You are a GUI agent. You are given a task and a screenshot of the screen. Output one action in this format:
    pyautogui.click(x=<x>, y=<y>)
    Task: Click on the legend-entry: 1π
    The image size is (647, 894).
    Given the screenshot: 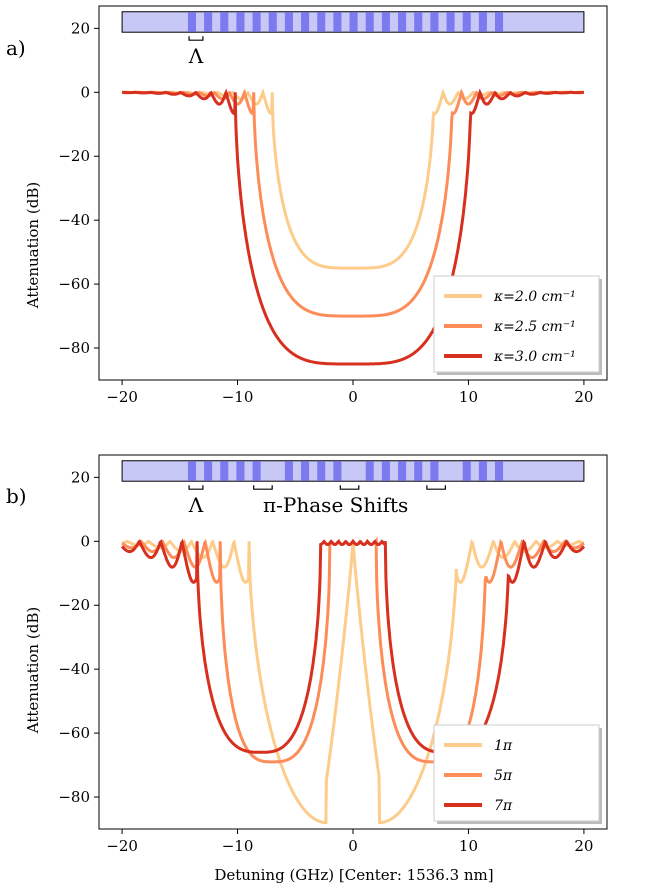 What is the action you would take?
    pyautogui.click(x=503, y=746)
    